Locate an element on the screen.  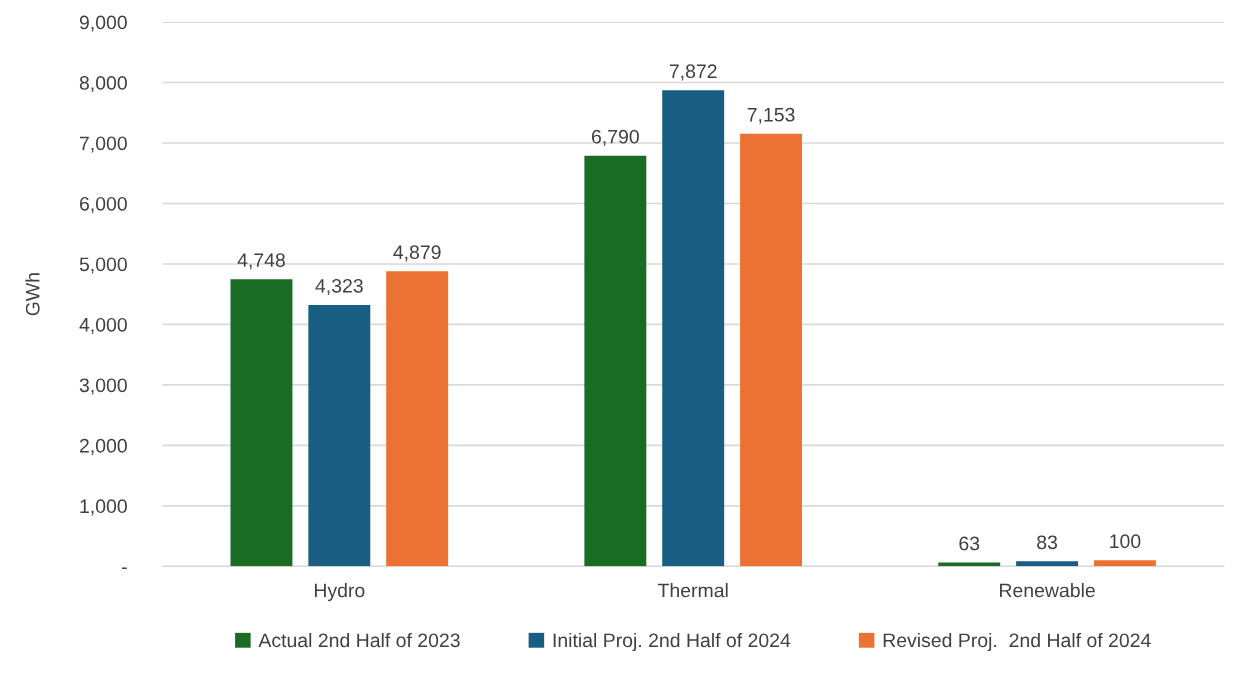
data-label: 63 is located at coordinates (969, 543).